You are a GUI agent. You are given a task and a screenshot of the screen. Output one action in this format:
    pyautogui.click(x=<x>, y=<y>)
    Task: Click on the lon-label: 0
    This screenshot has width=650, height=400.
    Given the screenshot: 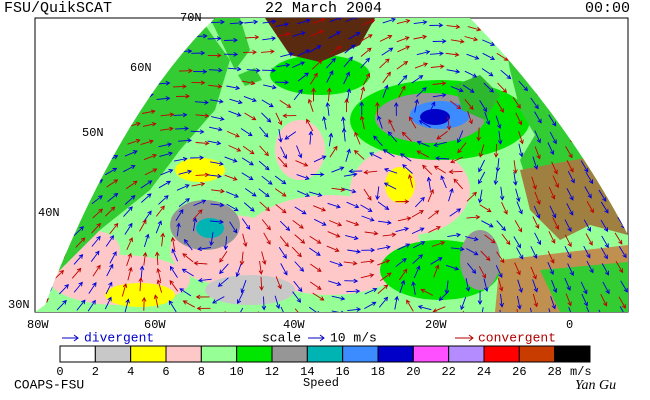 What is the action you would take?
    pyautogui.click(x=569, y=325)
    